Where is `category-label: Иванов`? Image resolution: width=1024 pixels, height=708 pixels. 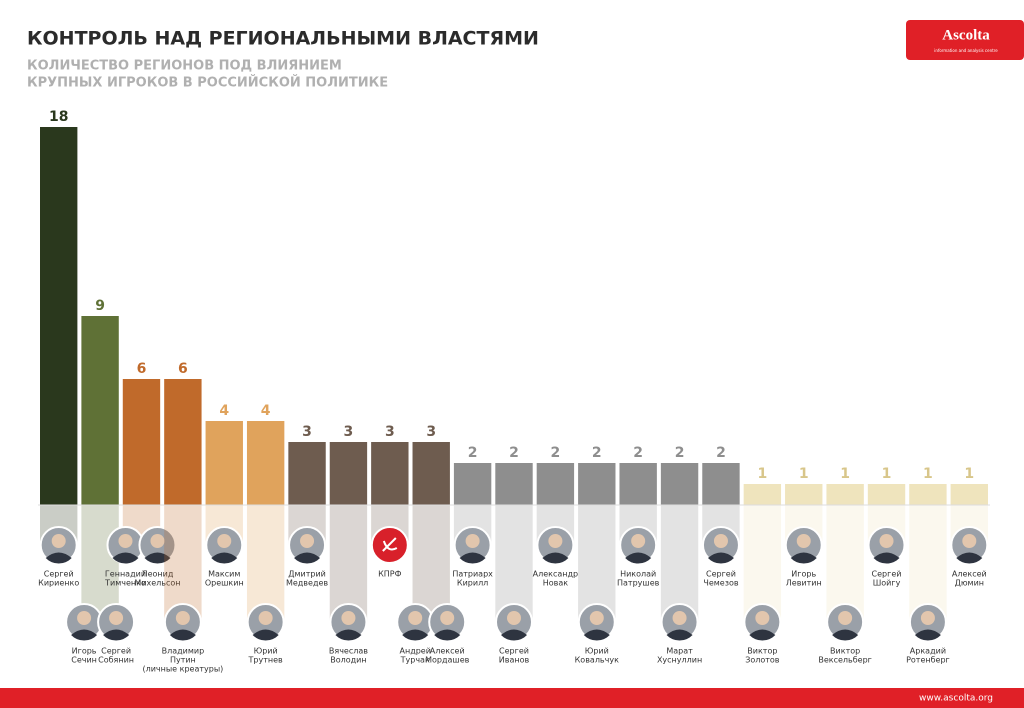 category-label: Иванов is located at coordinates (514, 660).